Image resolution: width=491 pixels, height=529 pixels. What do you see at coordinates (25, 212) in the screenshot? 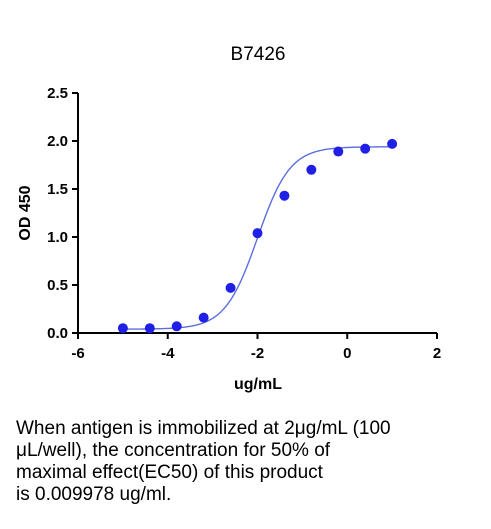
I see `y-axis-label: OD 450` at bounding box center [25, 212].